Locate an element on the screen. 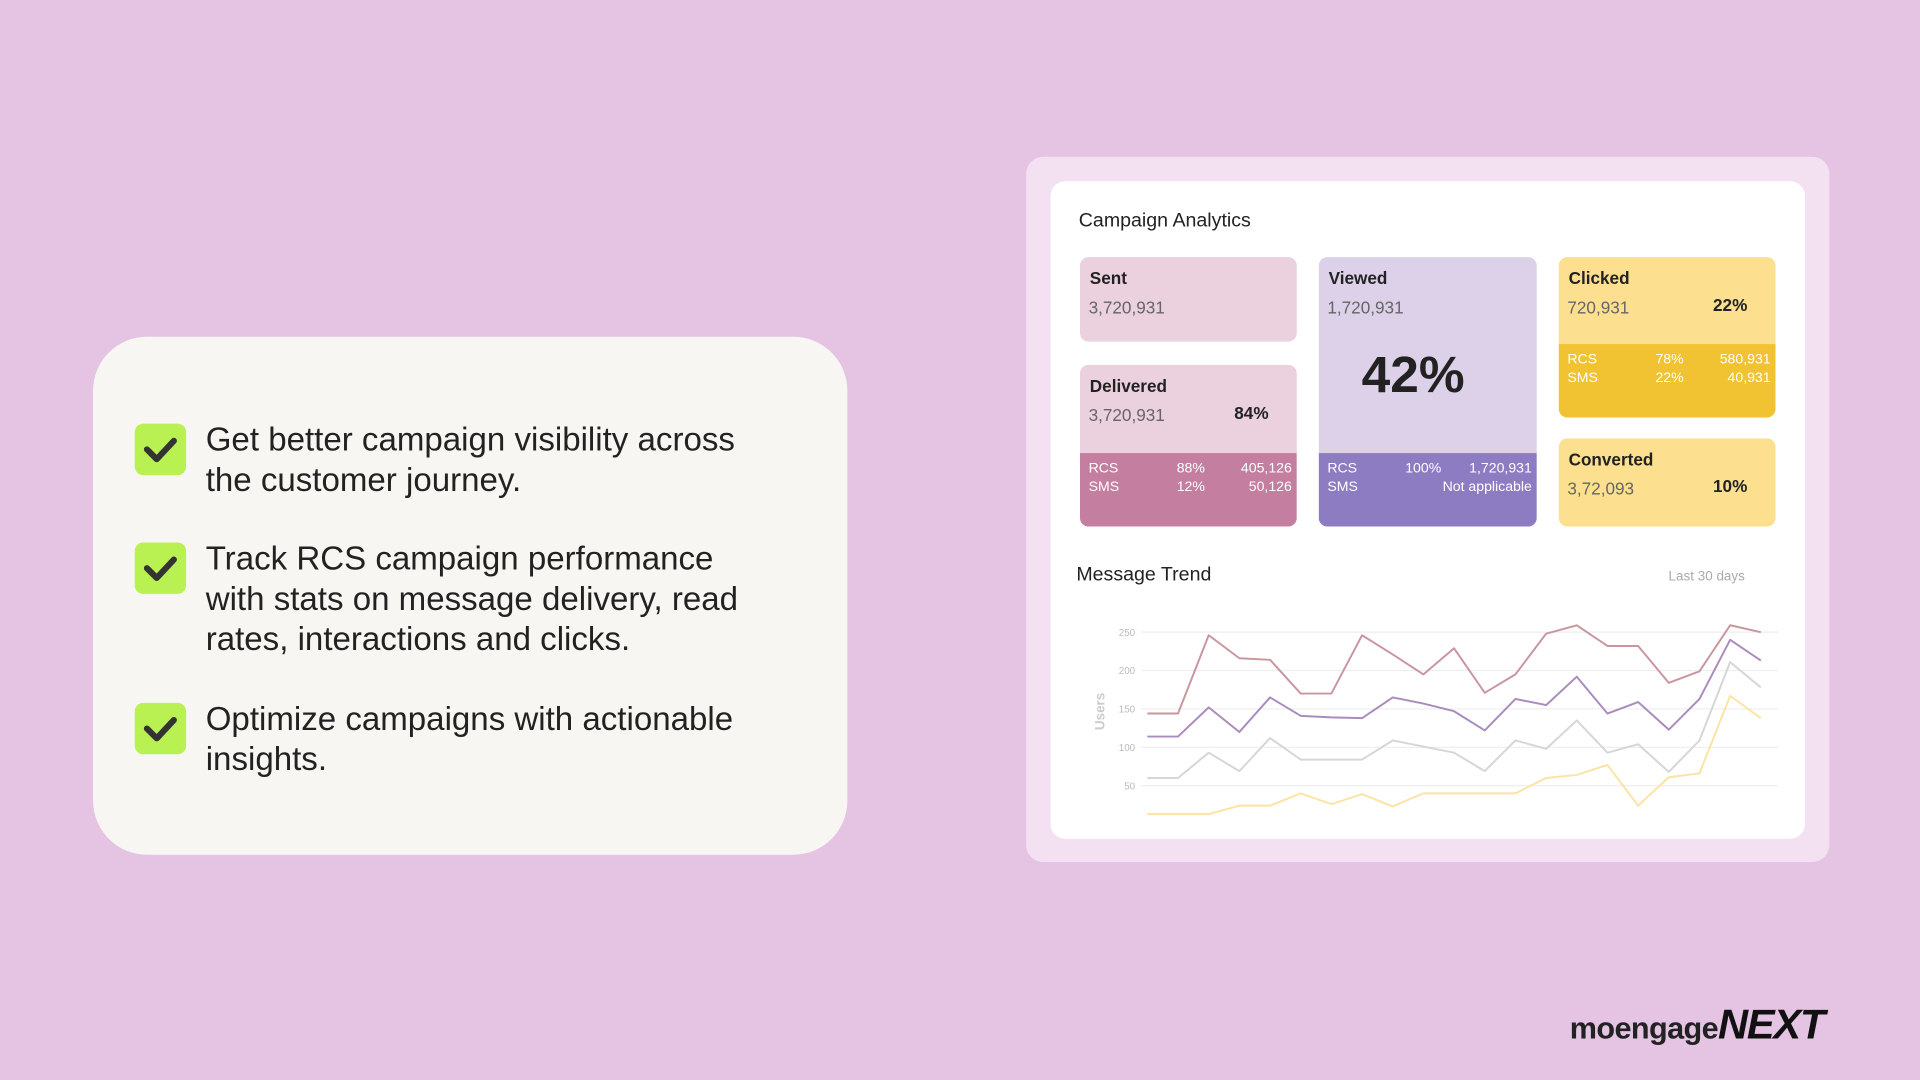  stat-card: Converted 3,72,093 10% is located at coordinates (1667, 482).